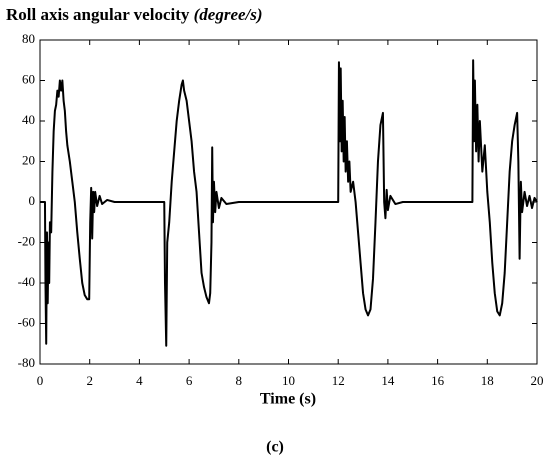 Image resolution: width=550 pixels, height=468 pixels. I want to click on x-tick-label: 2, so click(89, 380).